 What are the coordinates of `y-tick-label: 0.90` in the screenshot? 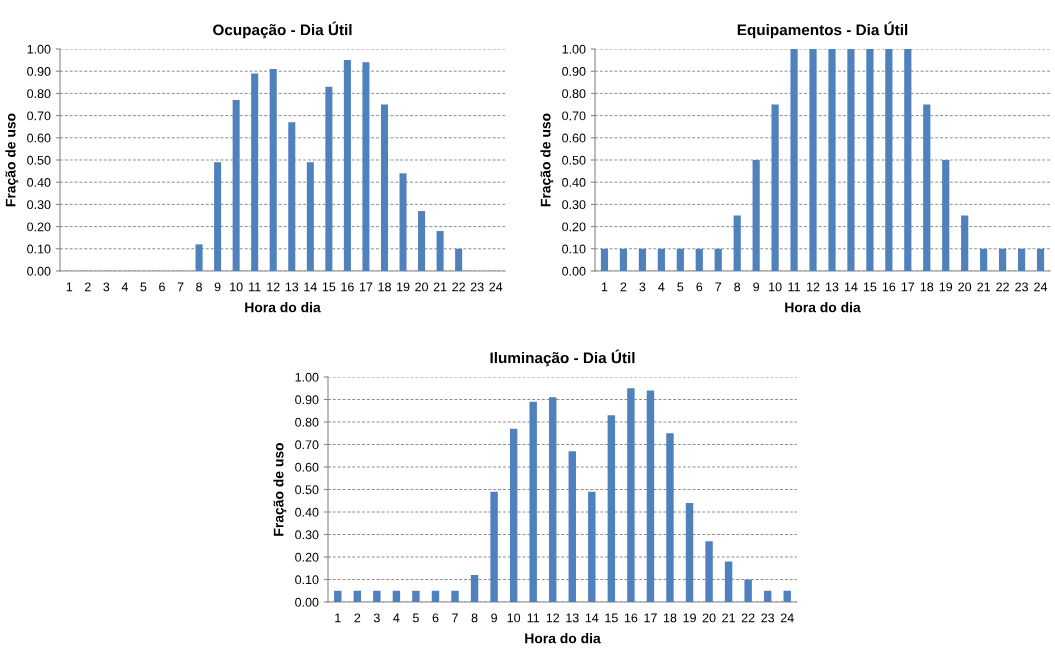 It's located at (307, 400).